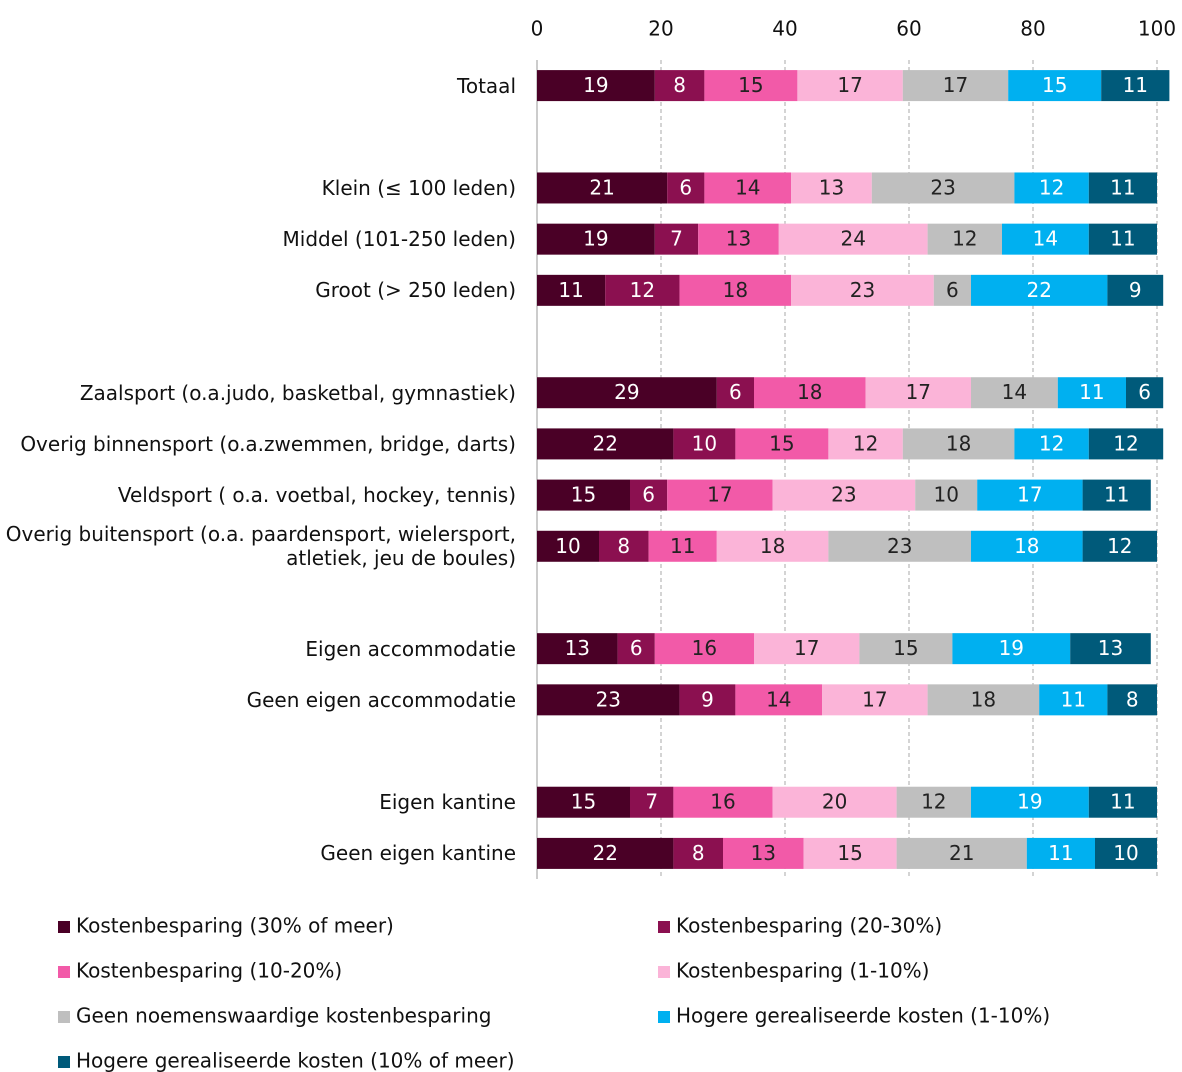 Image resolution: width=1182 pixels, height=1072 pixels. Describe the element at coordinates (1014, 392) in the screenshot. I see `value-label: 14` at that location.